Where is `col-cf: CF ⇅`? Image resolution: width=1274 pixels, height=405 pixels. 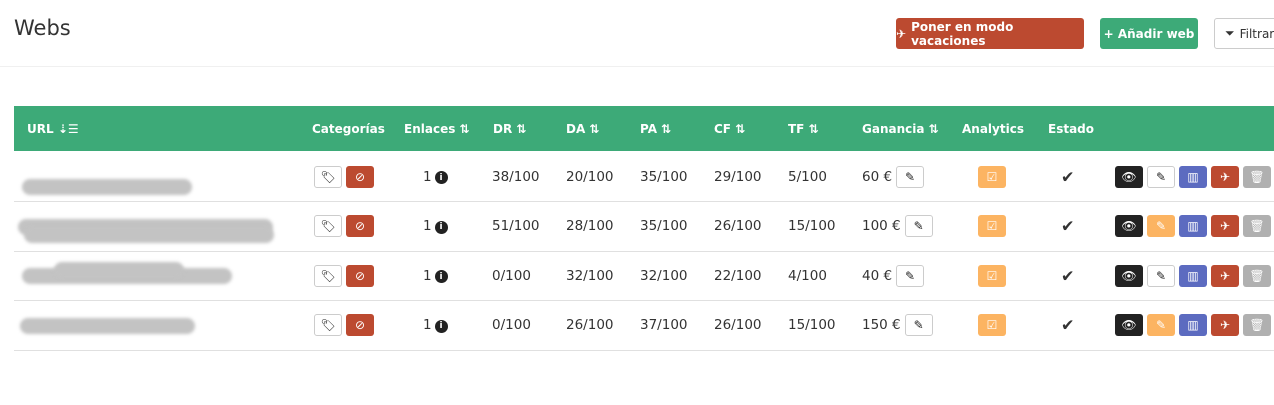
col-cf: CF ⇅ is located at coordinates (730, 129).